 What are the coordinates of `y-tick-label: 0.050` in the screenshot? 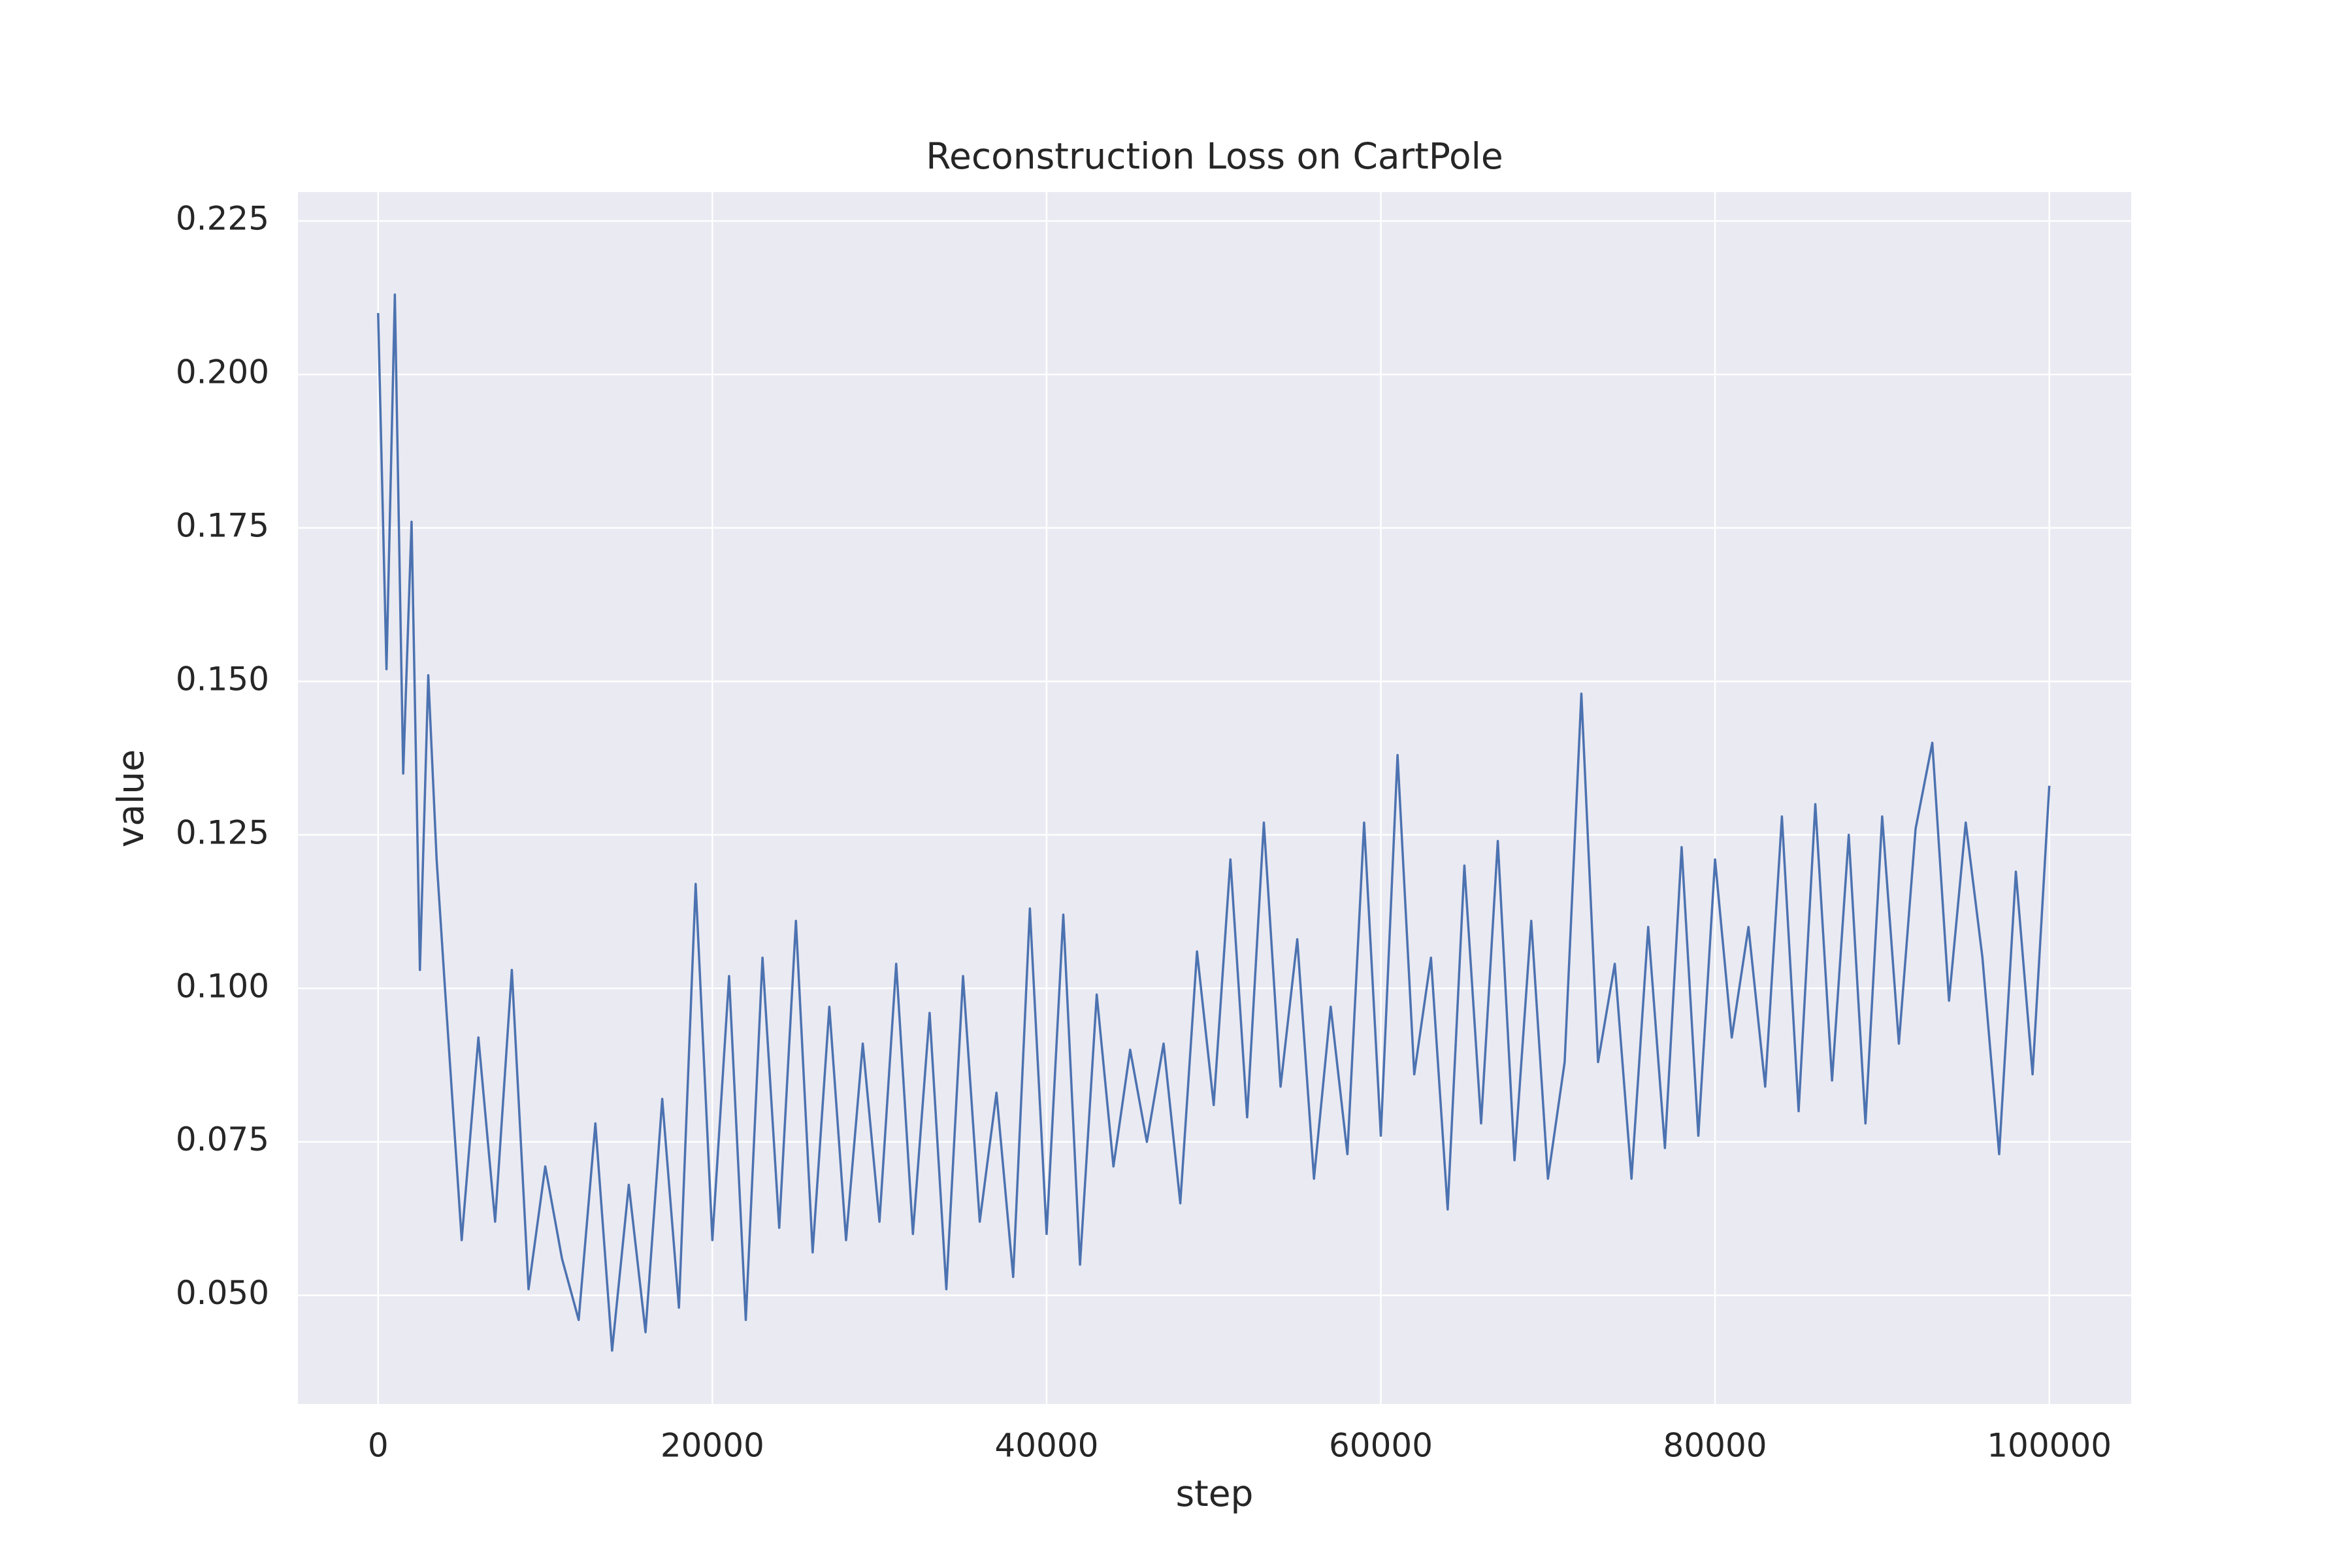 It's located at (222, 1293).